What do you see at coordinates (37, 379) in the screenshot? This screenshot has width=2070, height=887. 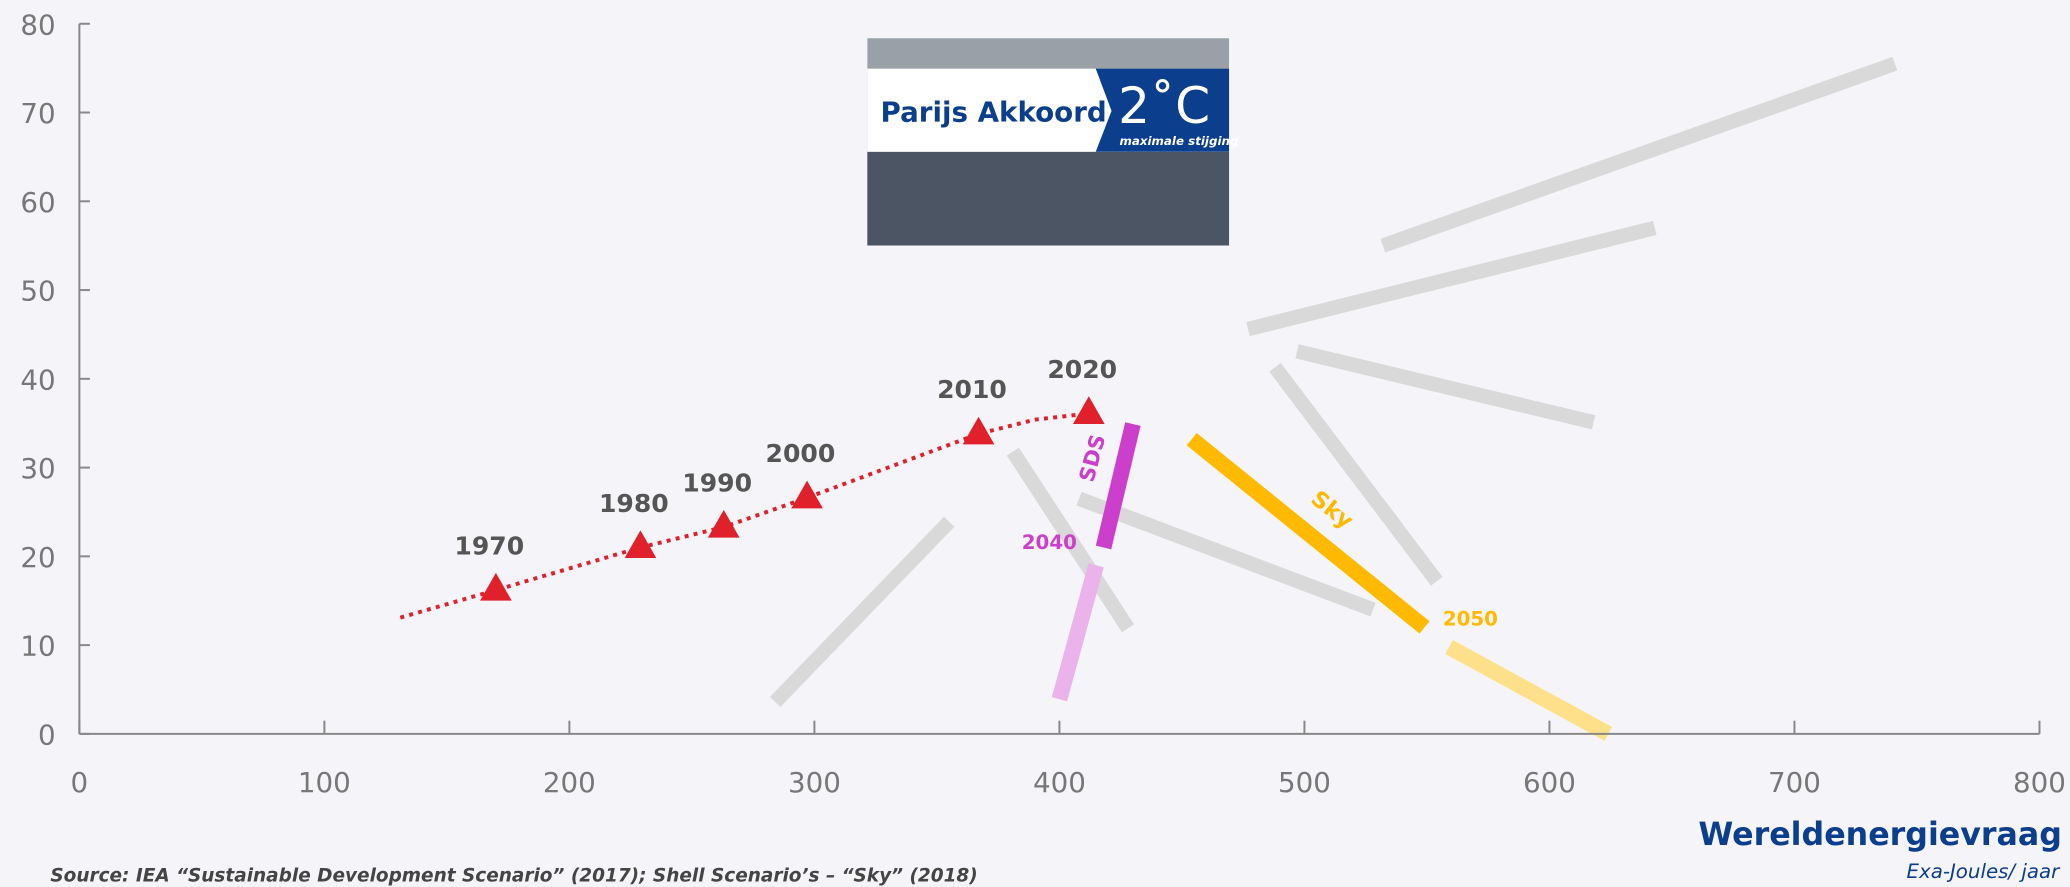 I see `y-tick-label: 40` at bounding box center [37, 379].